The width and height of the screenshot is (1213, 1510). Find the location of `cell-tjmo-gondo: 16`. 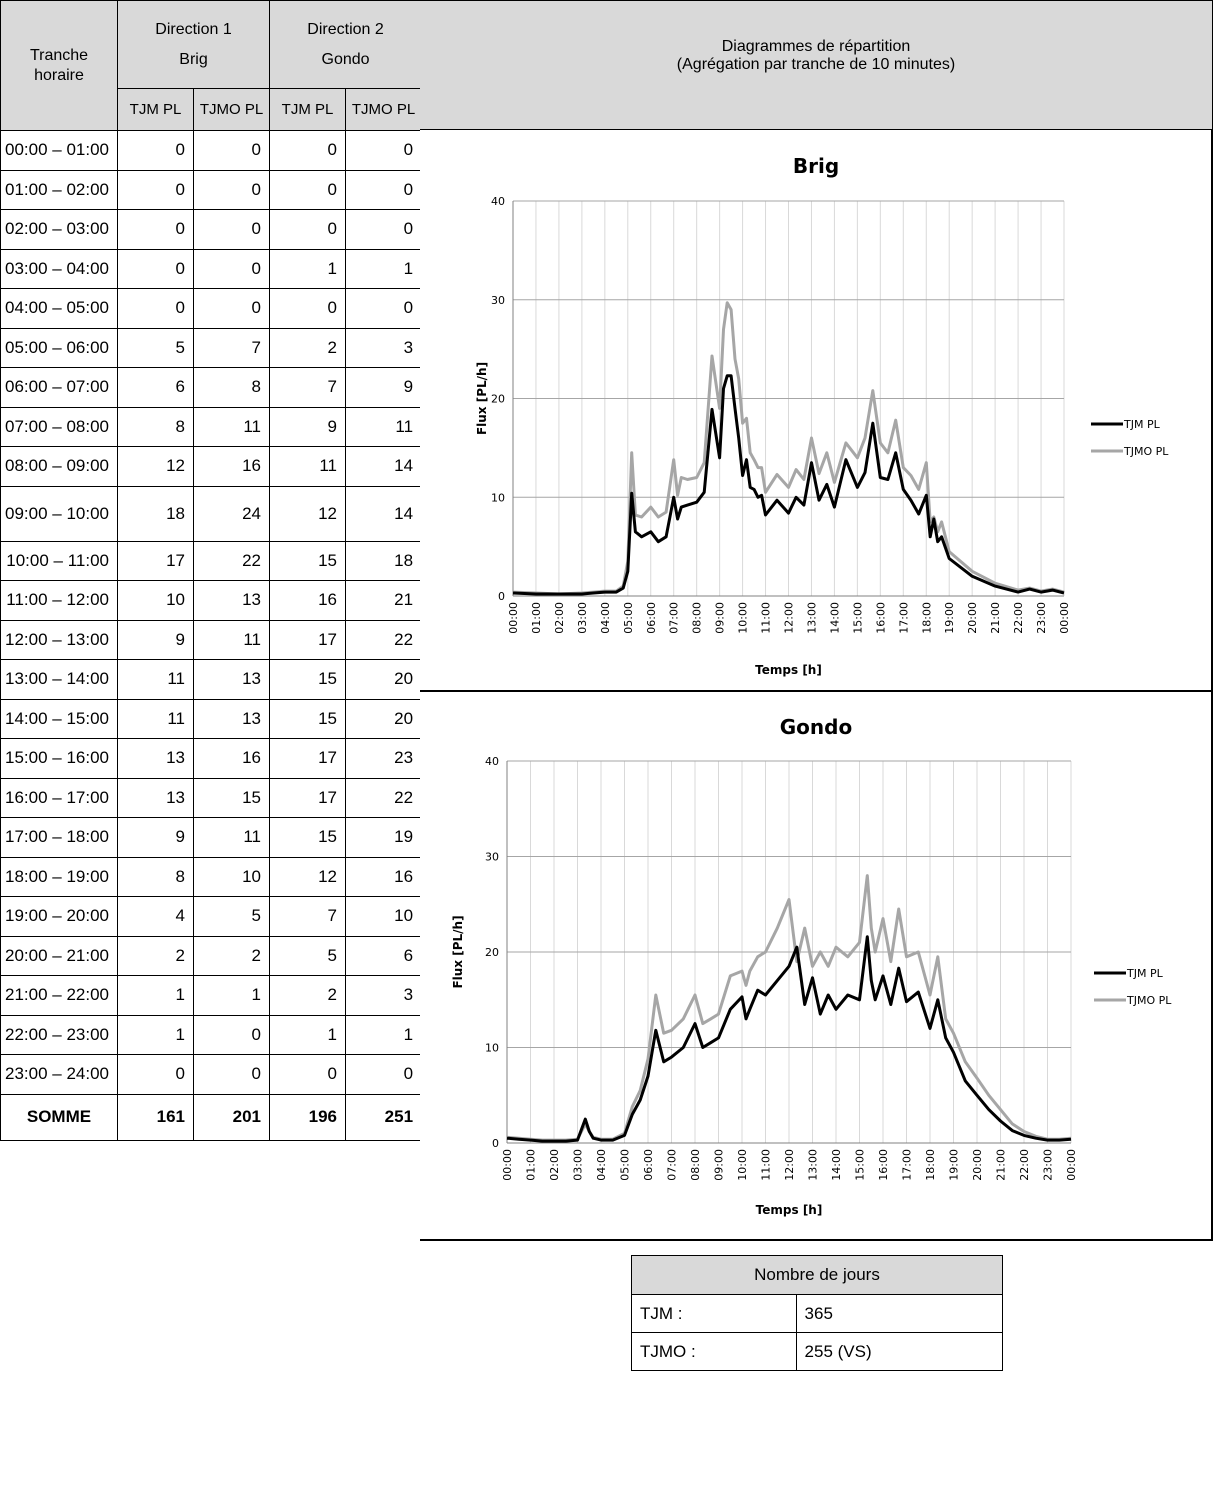

cell-tjmo-gondo: 16 is located at coordinates (384, 876).